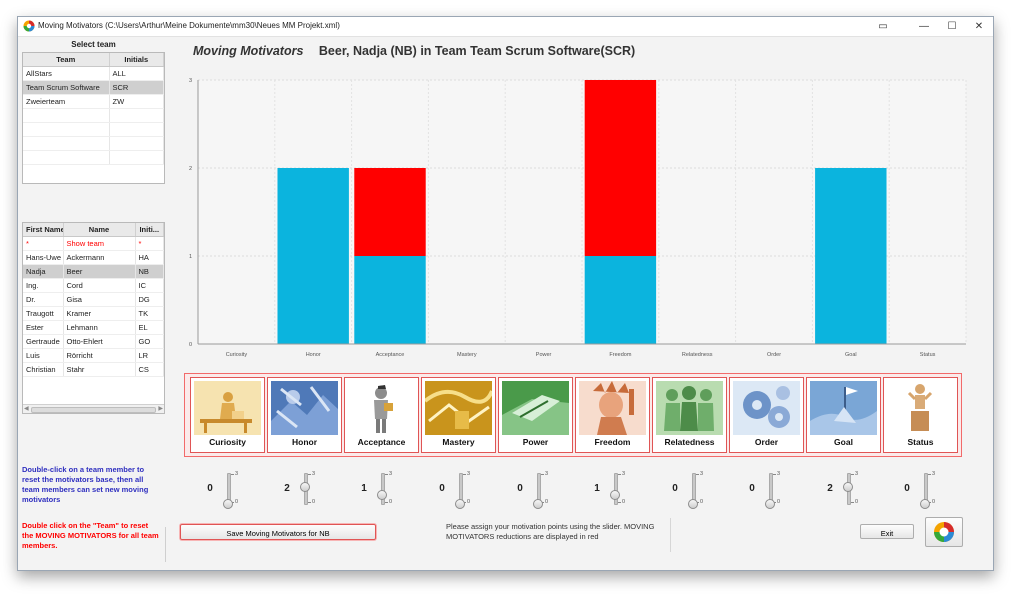 Image resolution: width=1024 pixels, height=600 pixels. Describe the element at coordinates (920, 415) in the screenshot. I see `motivator-card-status: Status` at that location.